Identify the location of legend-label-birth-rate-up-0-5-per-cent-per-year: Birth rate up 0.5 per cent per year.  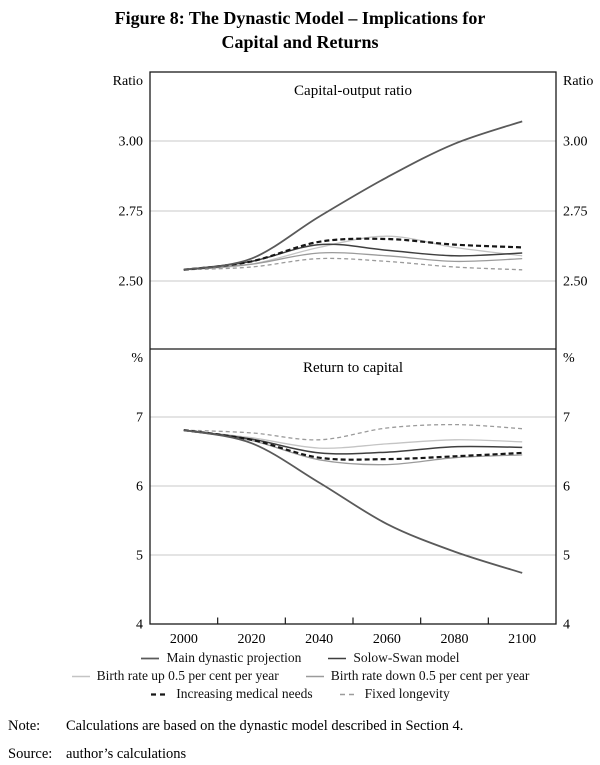
(187, 675).